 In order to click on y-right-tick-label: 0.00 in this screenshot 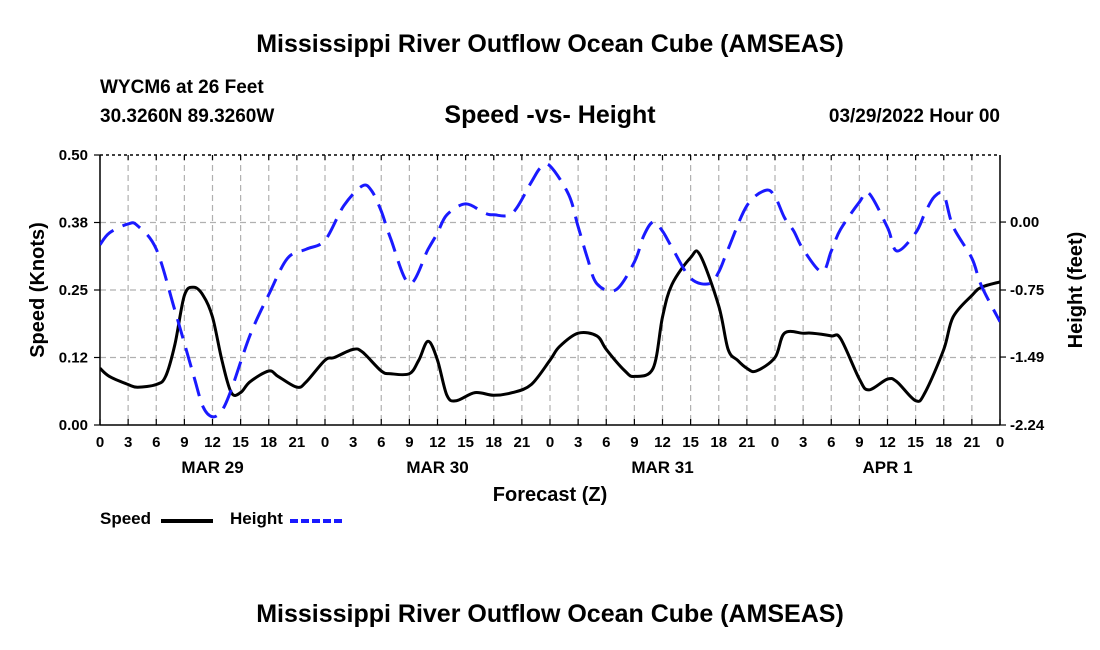, I will do `click(1024, 222)`.